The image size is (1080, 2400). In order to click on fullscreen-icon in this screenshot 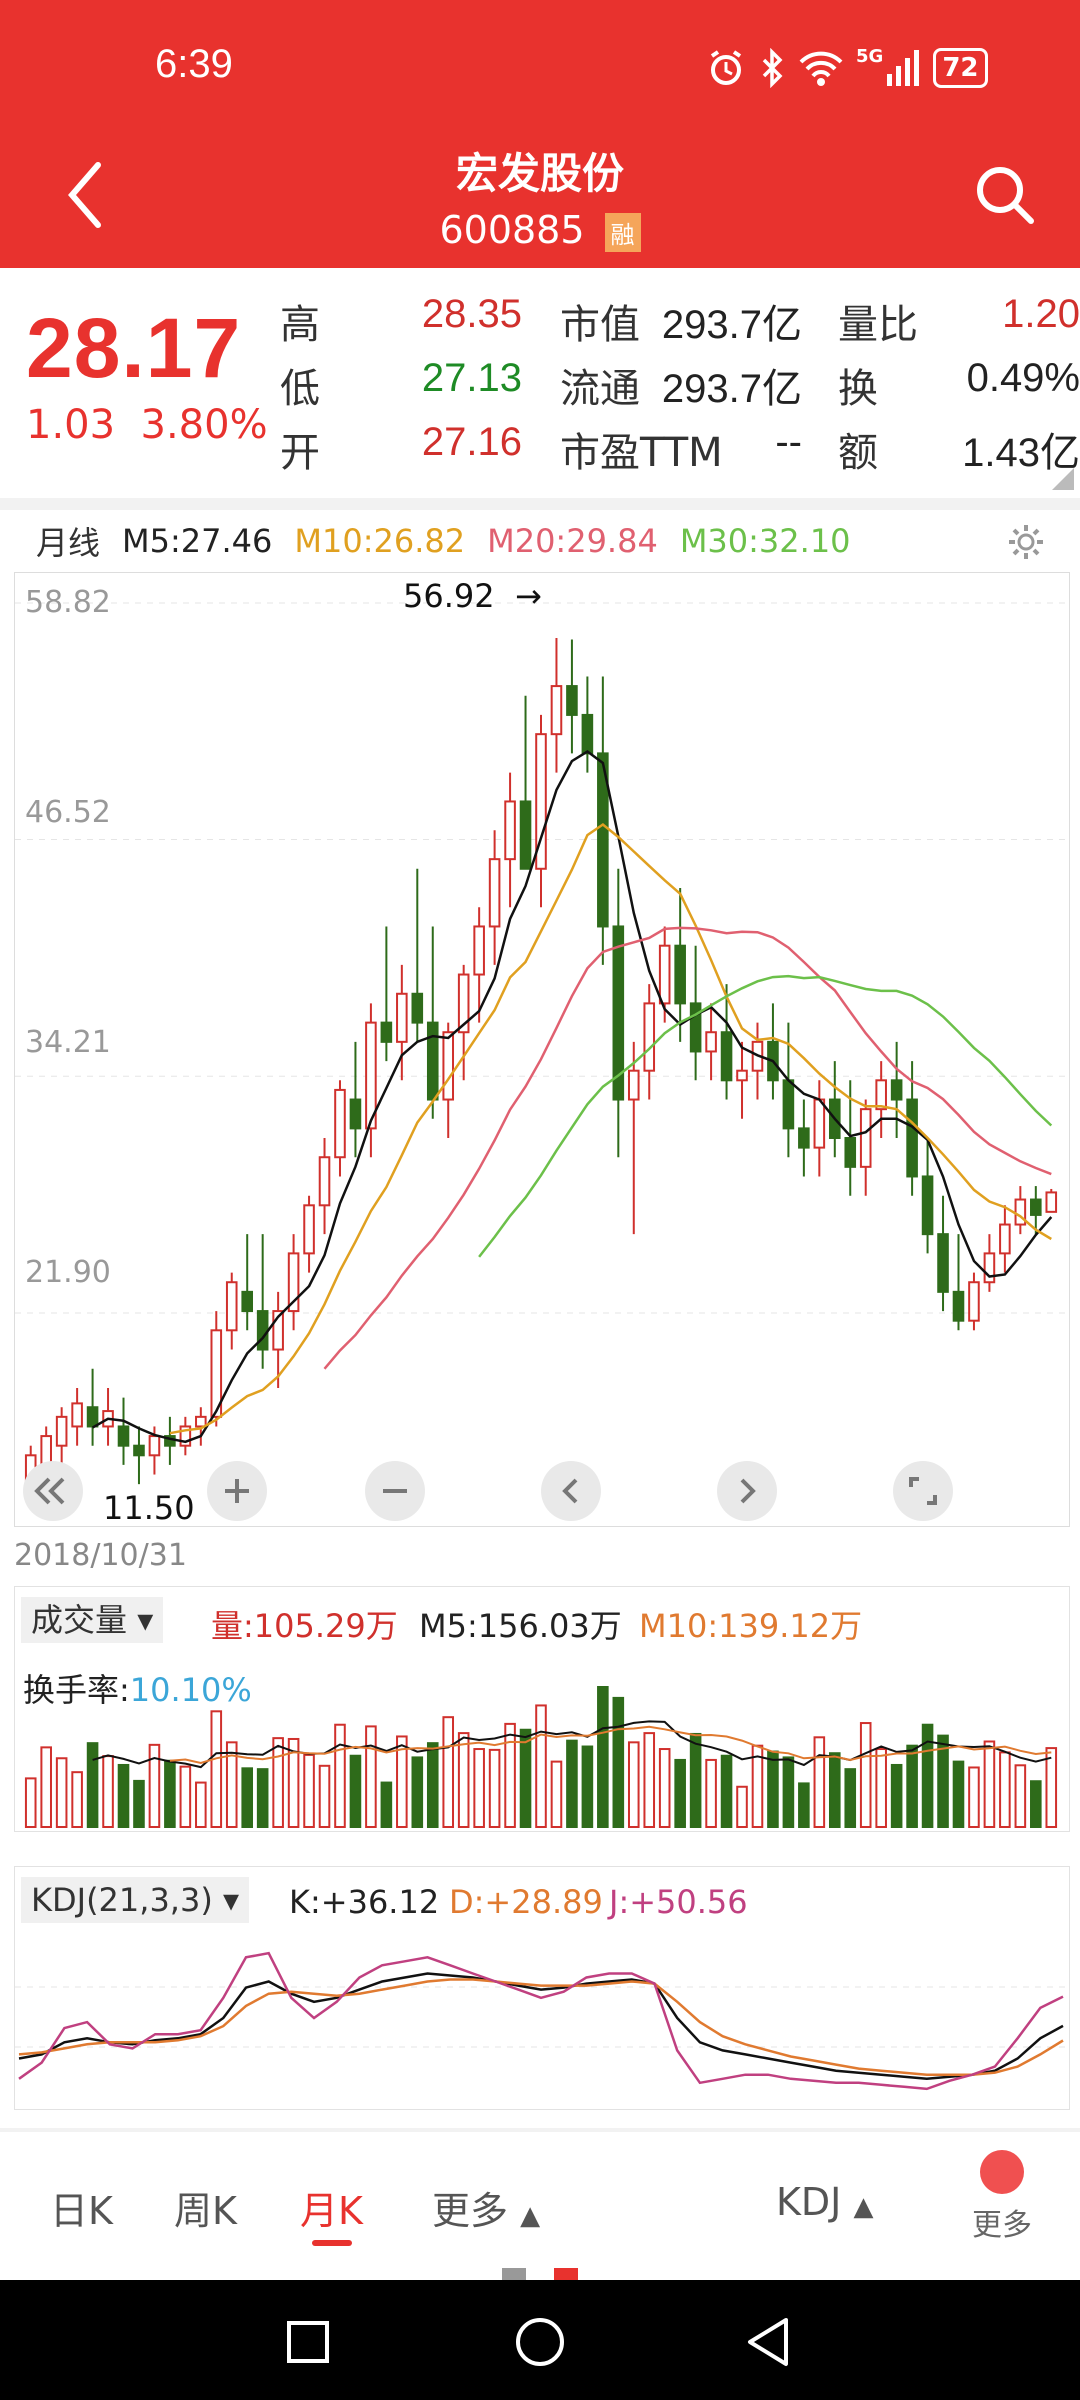, I will do `click(923, 1491)`.